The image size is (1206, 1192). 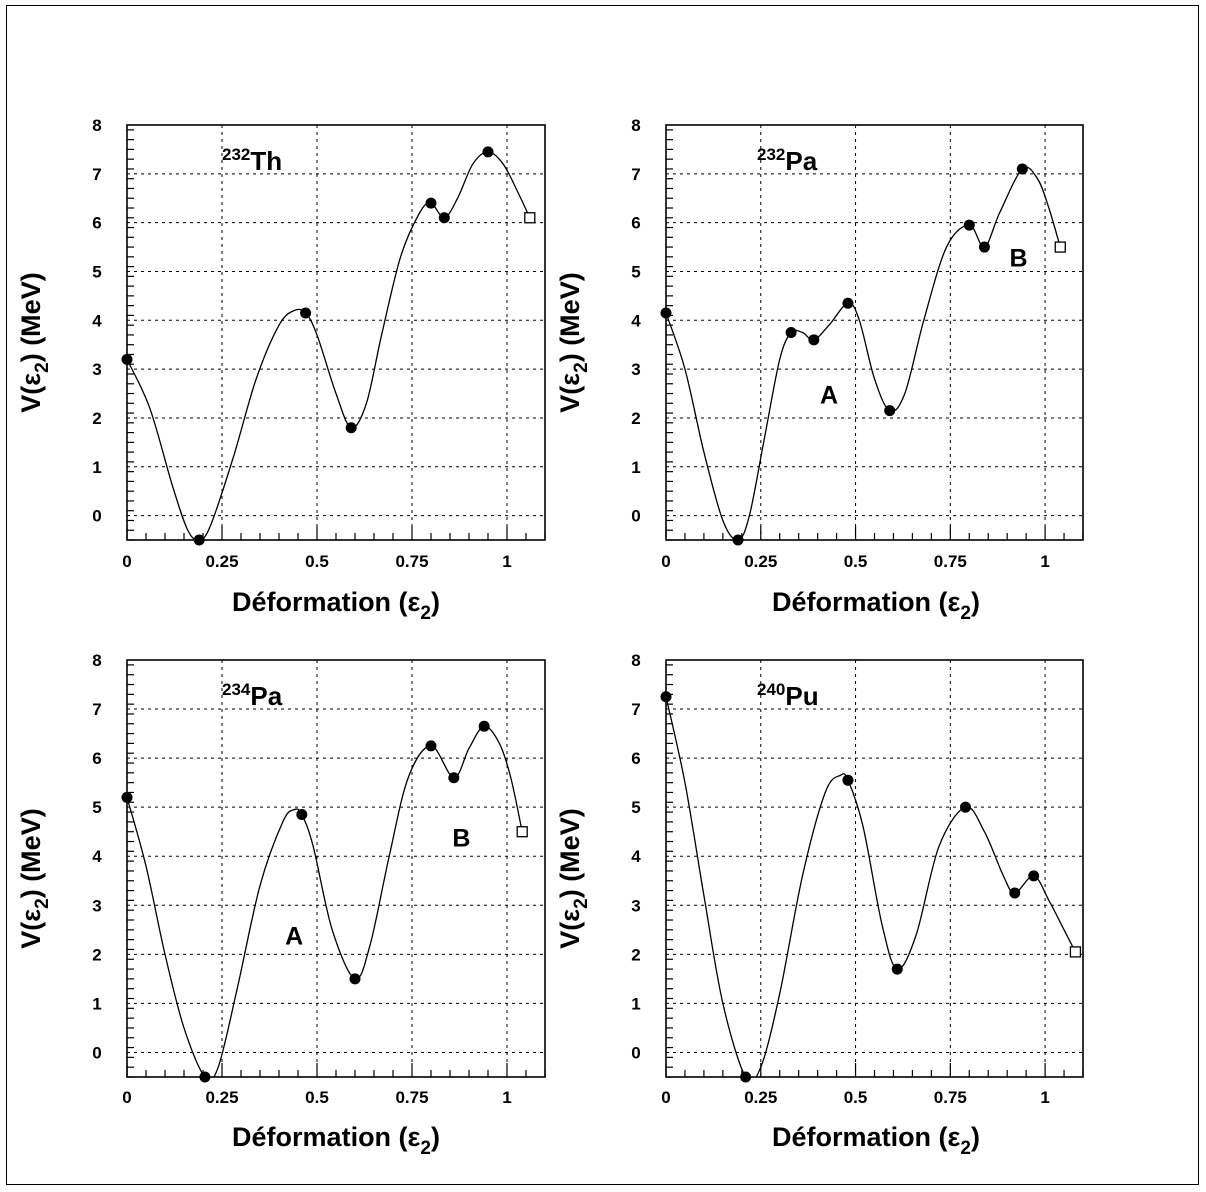 I want to click on panel-title: 240Pu, so click(x=788, y=695).